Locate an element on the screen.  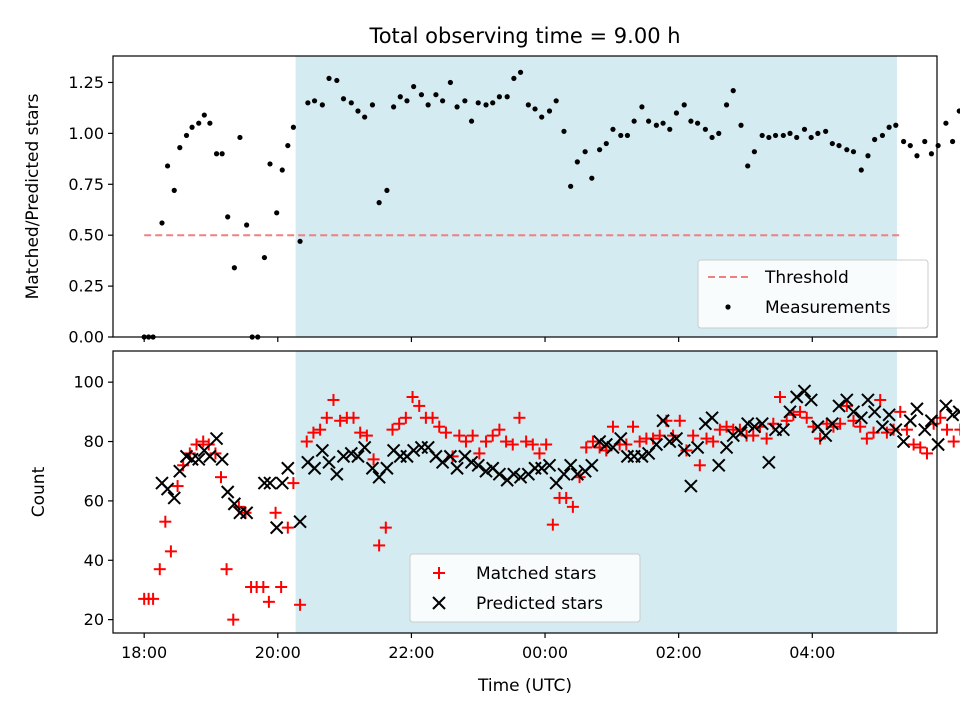
x-tick-label: 04:00 is located at coordinates (812, 652).